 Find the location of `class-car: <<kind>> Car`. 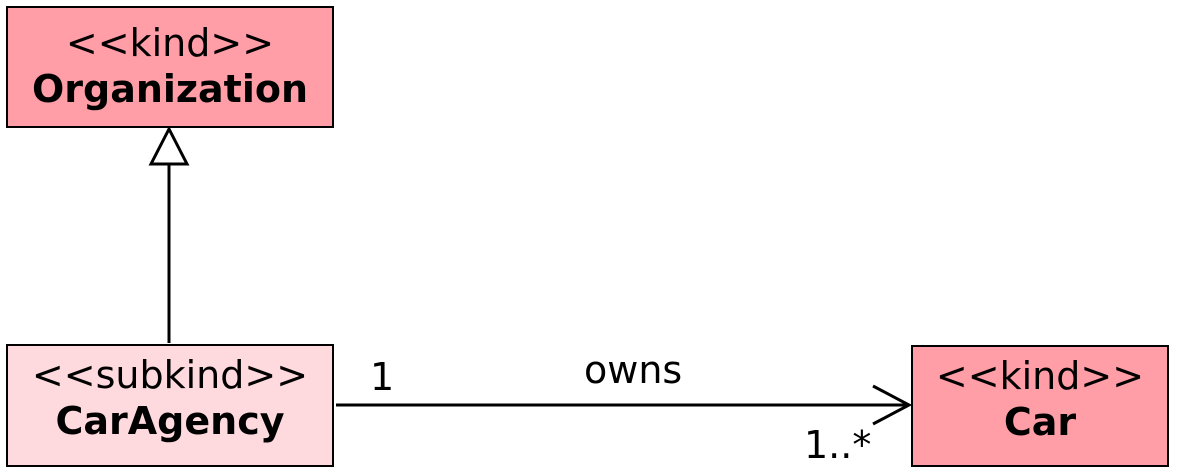

class-car: <<kind>> Car is located at coordinates (1040, 406).